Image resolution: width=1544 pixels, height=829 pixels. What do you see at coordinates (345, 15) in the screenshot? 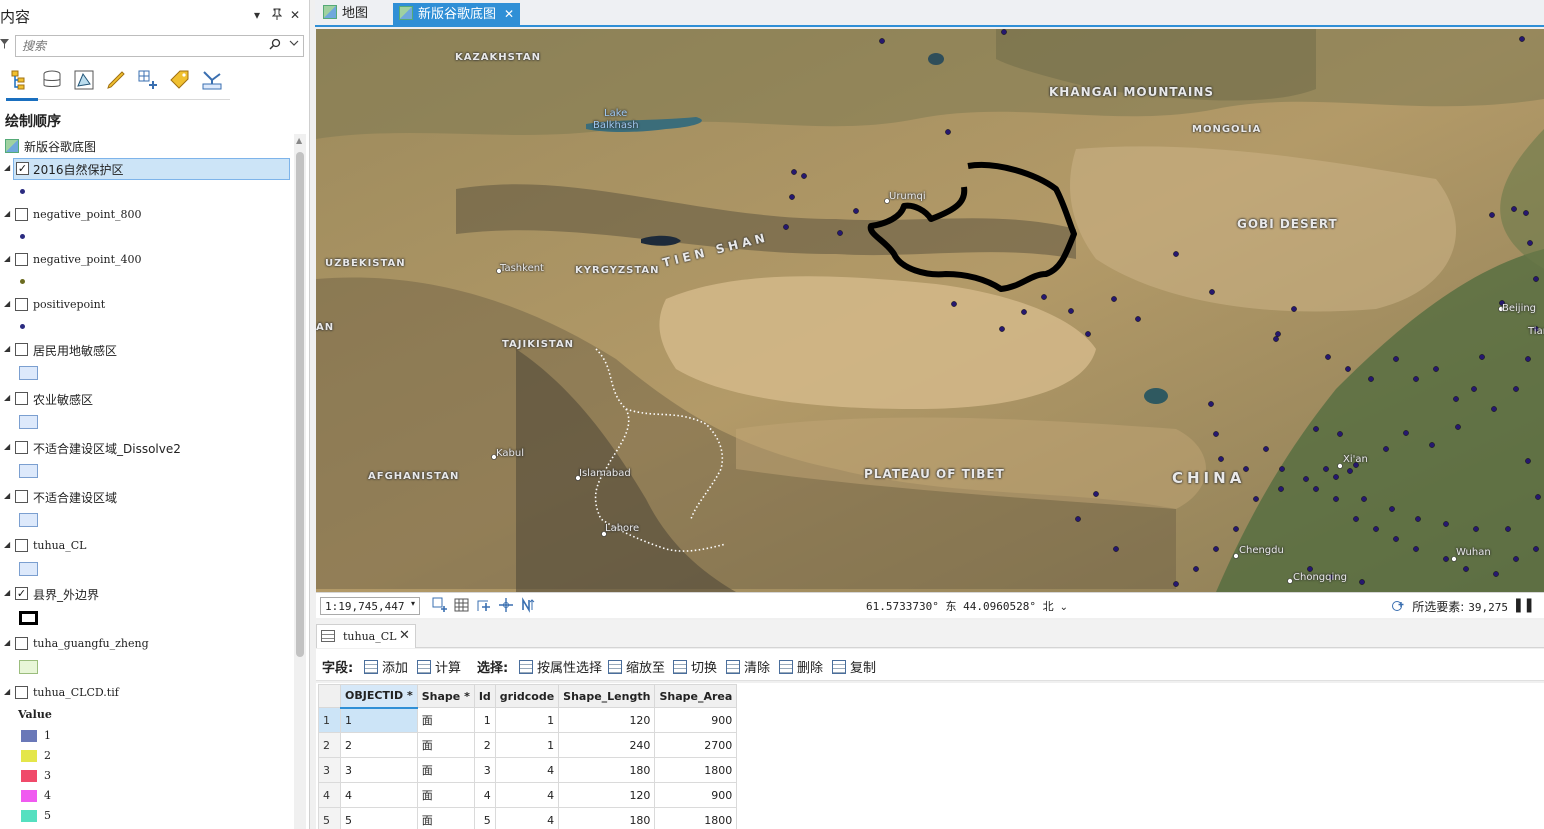
I see `tab-map: 地图` at bounding box center [345, 15].